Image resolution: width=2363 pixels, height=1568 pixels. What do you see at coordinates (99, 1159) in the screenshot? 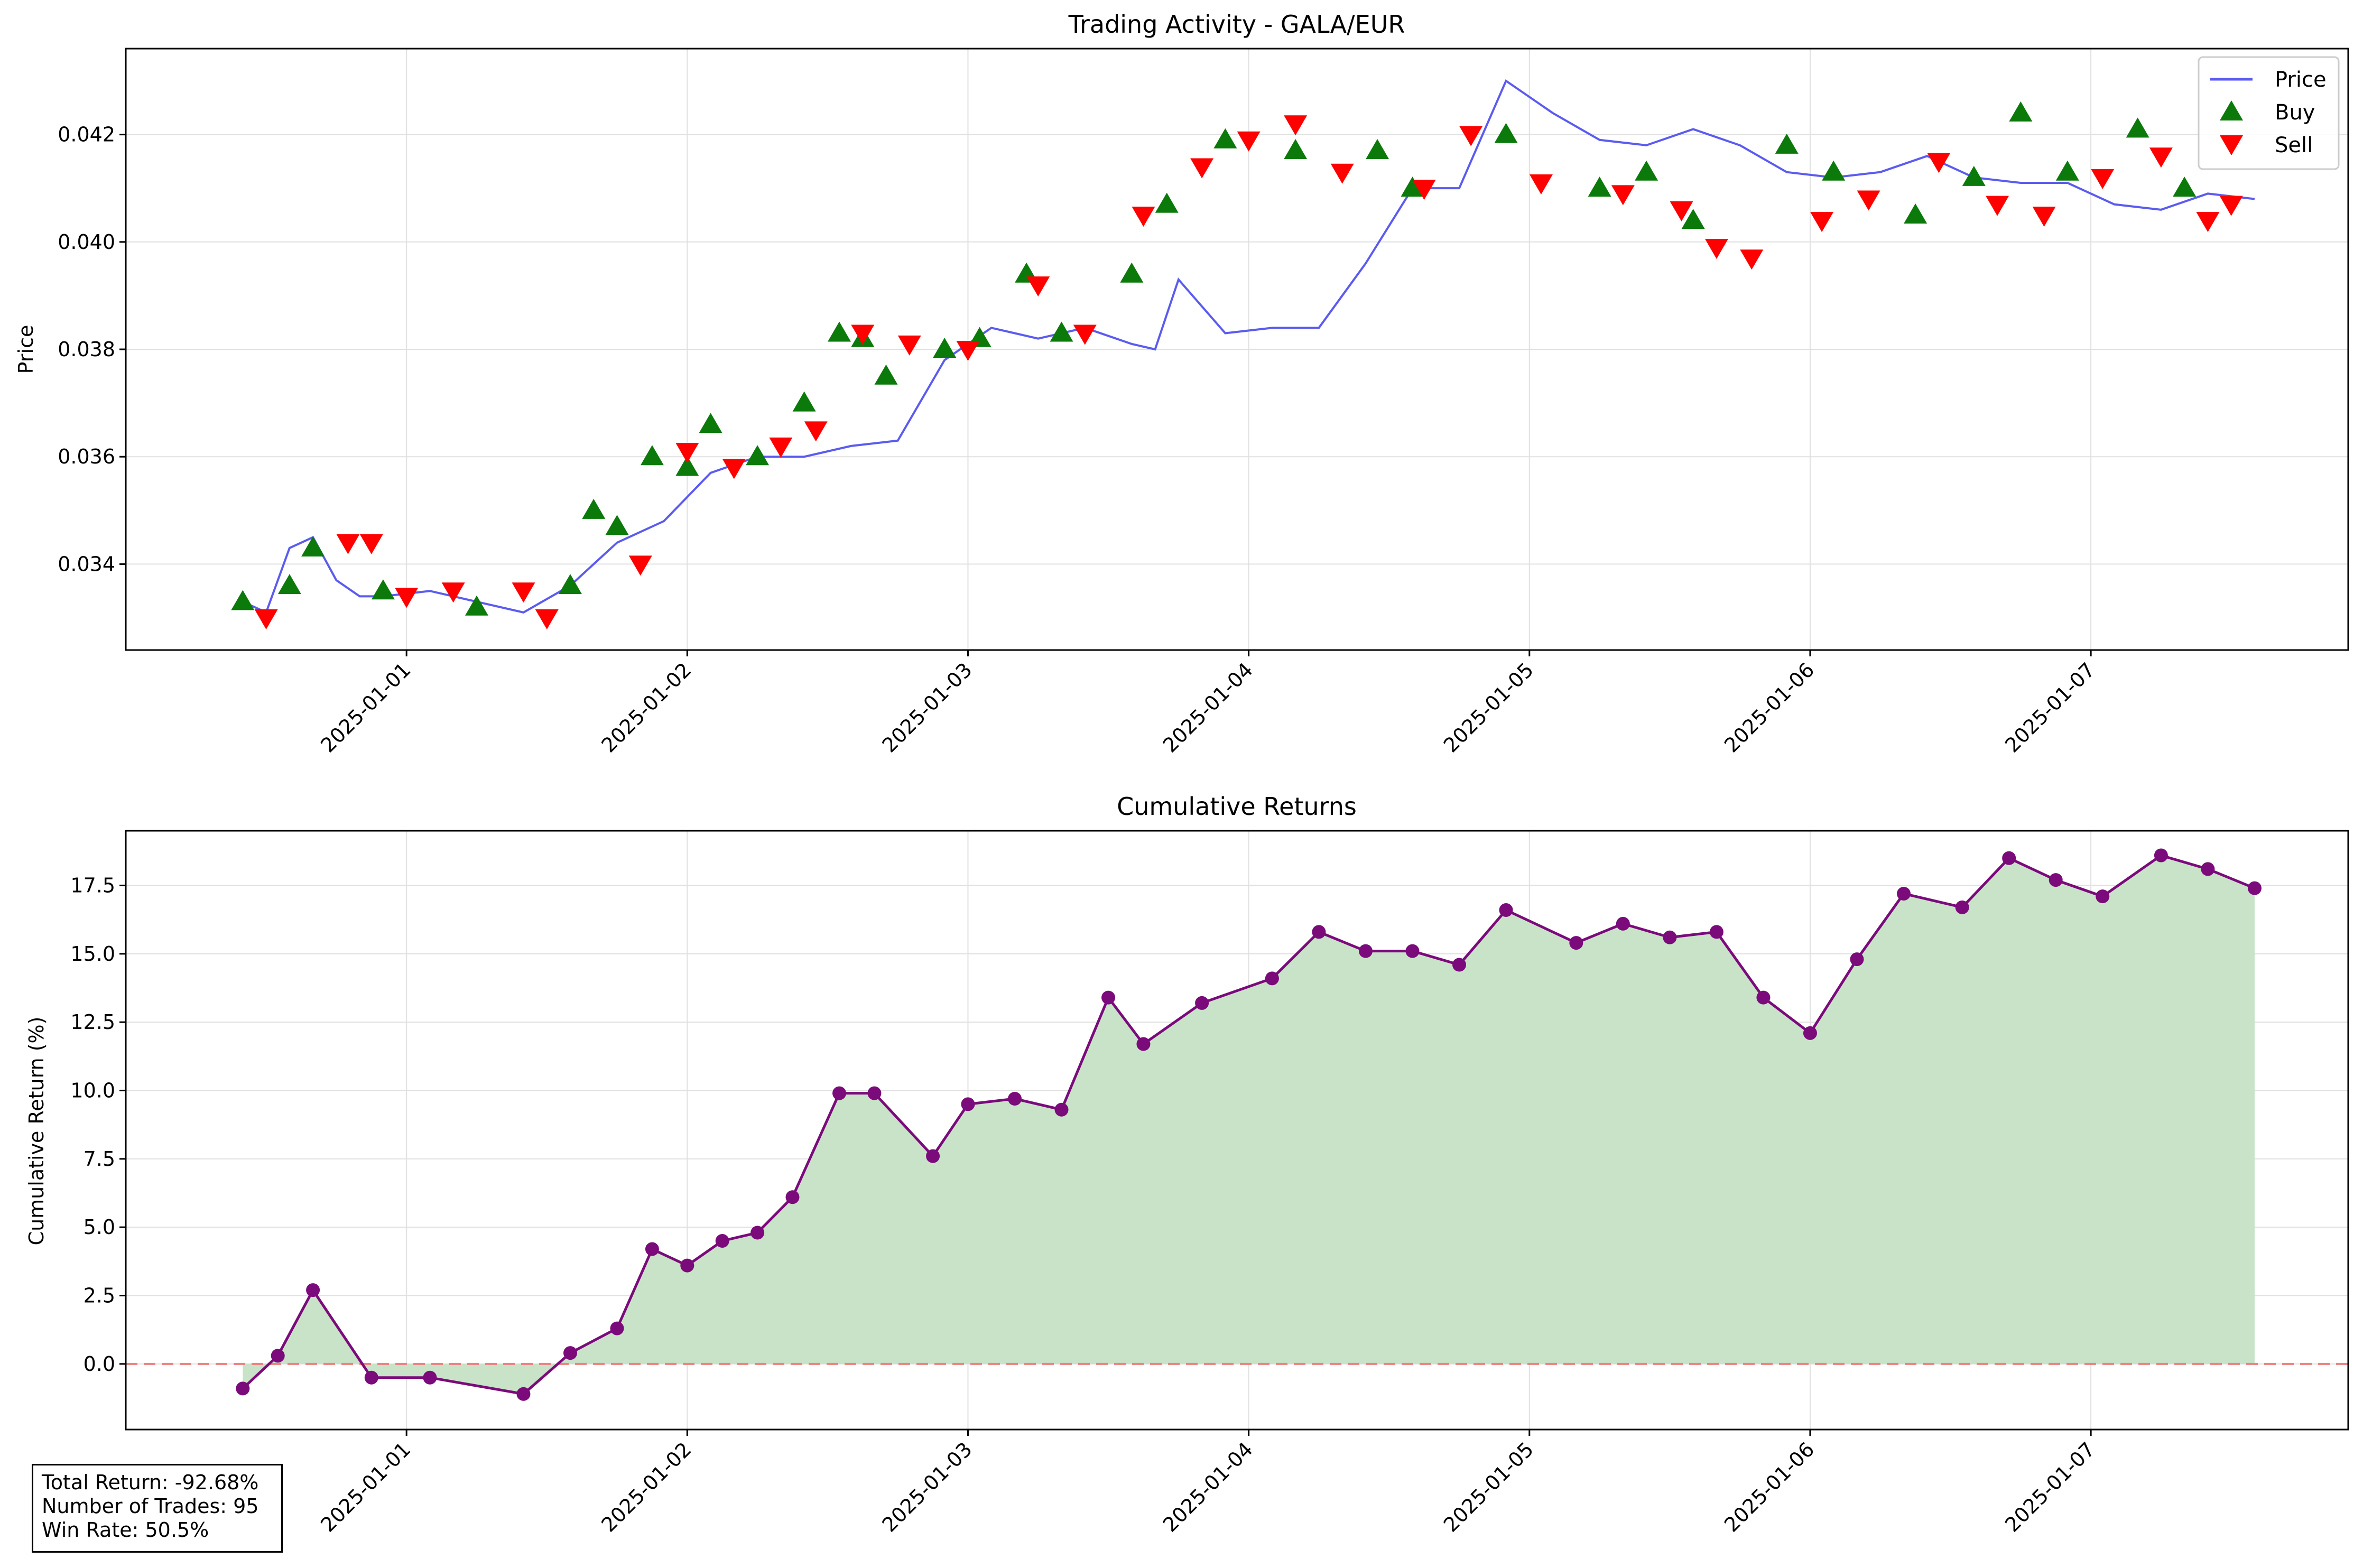
I see `returns-y-tick-label: 7.5` at bounding box center [99, 1159].